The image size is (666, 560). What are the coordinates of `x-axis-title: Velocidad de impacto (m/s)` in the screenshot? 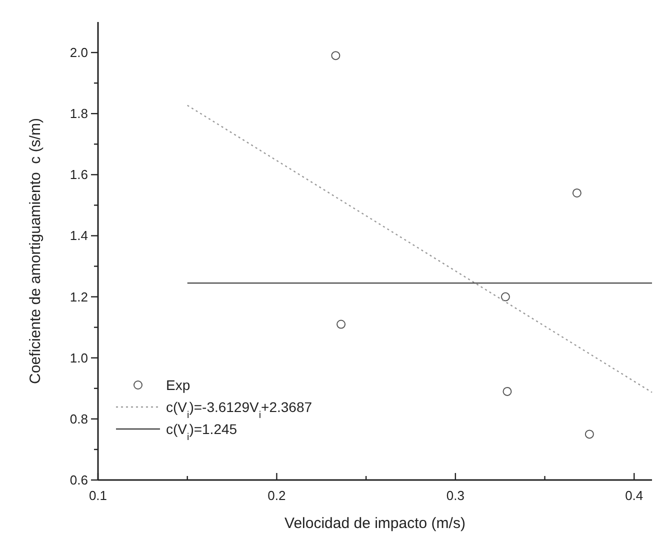 It's located at (375, 523).